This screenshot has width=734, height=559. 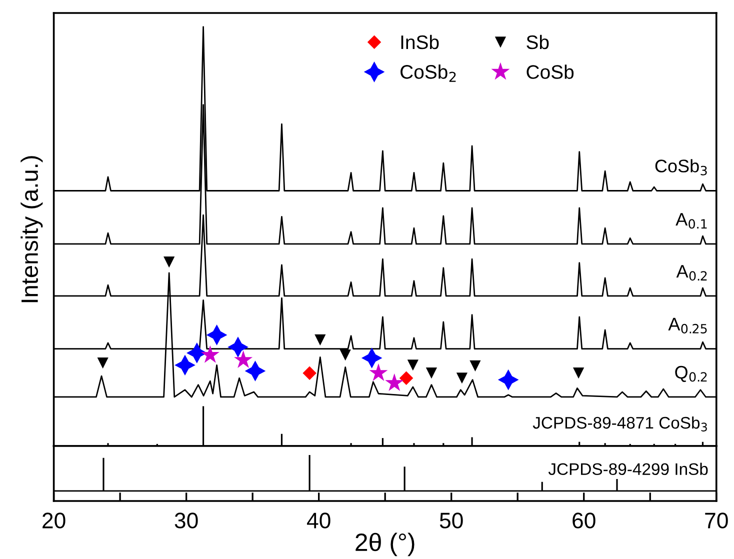 I want to click on x-axis-title: 2θ (°), so click(x=385, y=544).